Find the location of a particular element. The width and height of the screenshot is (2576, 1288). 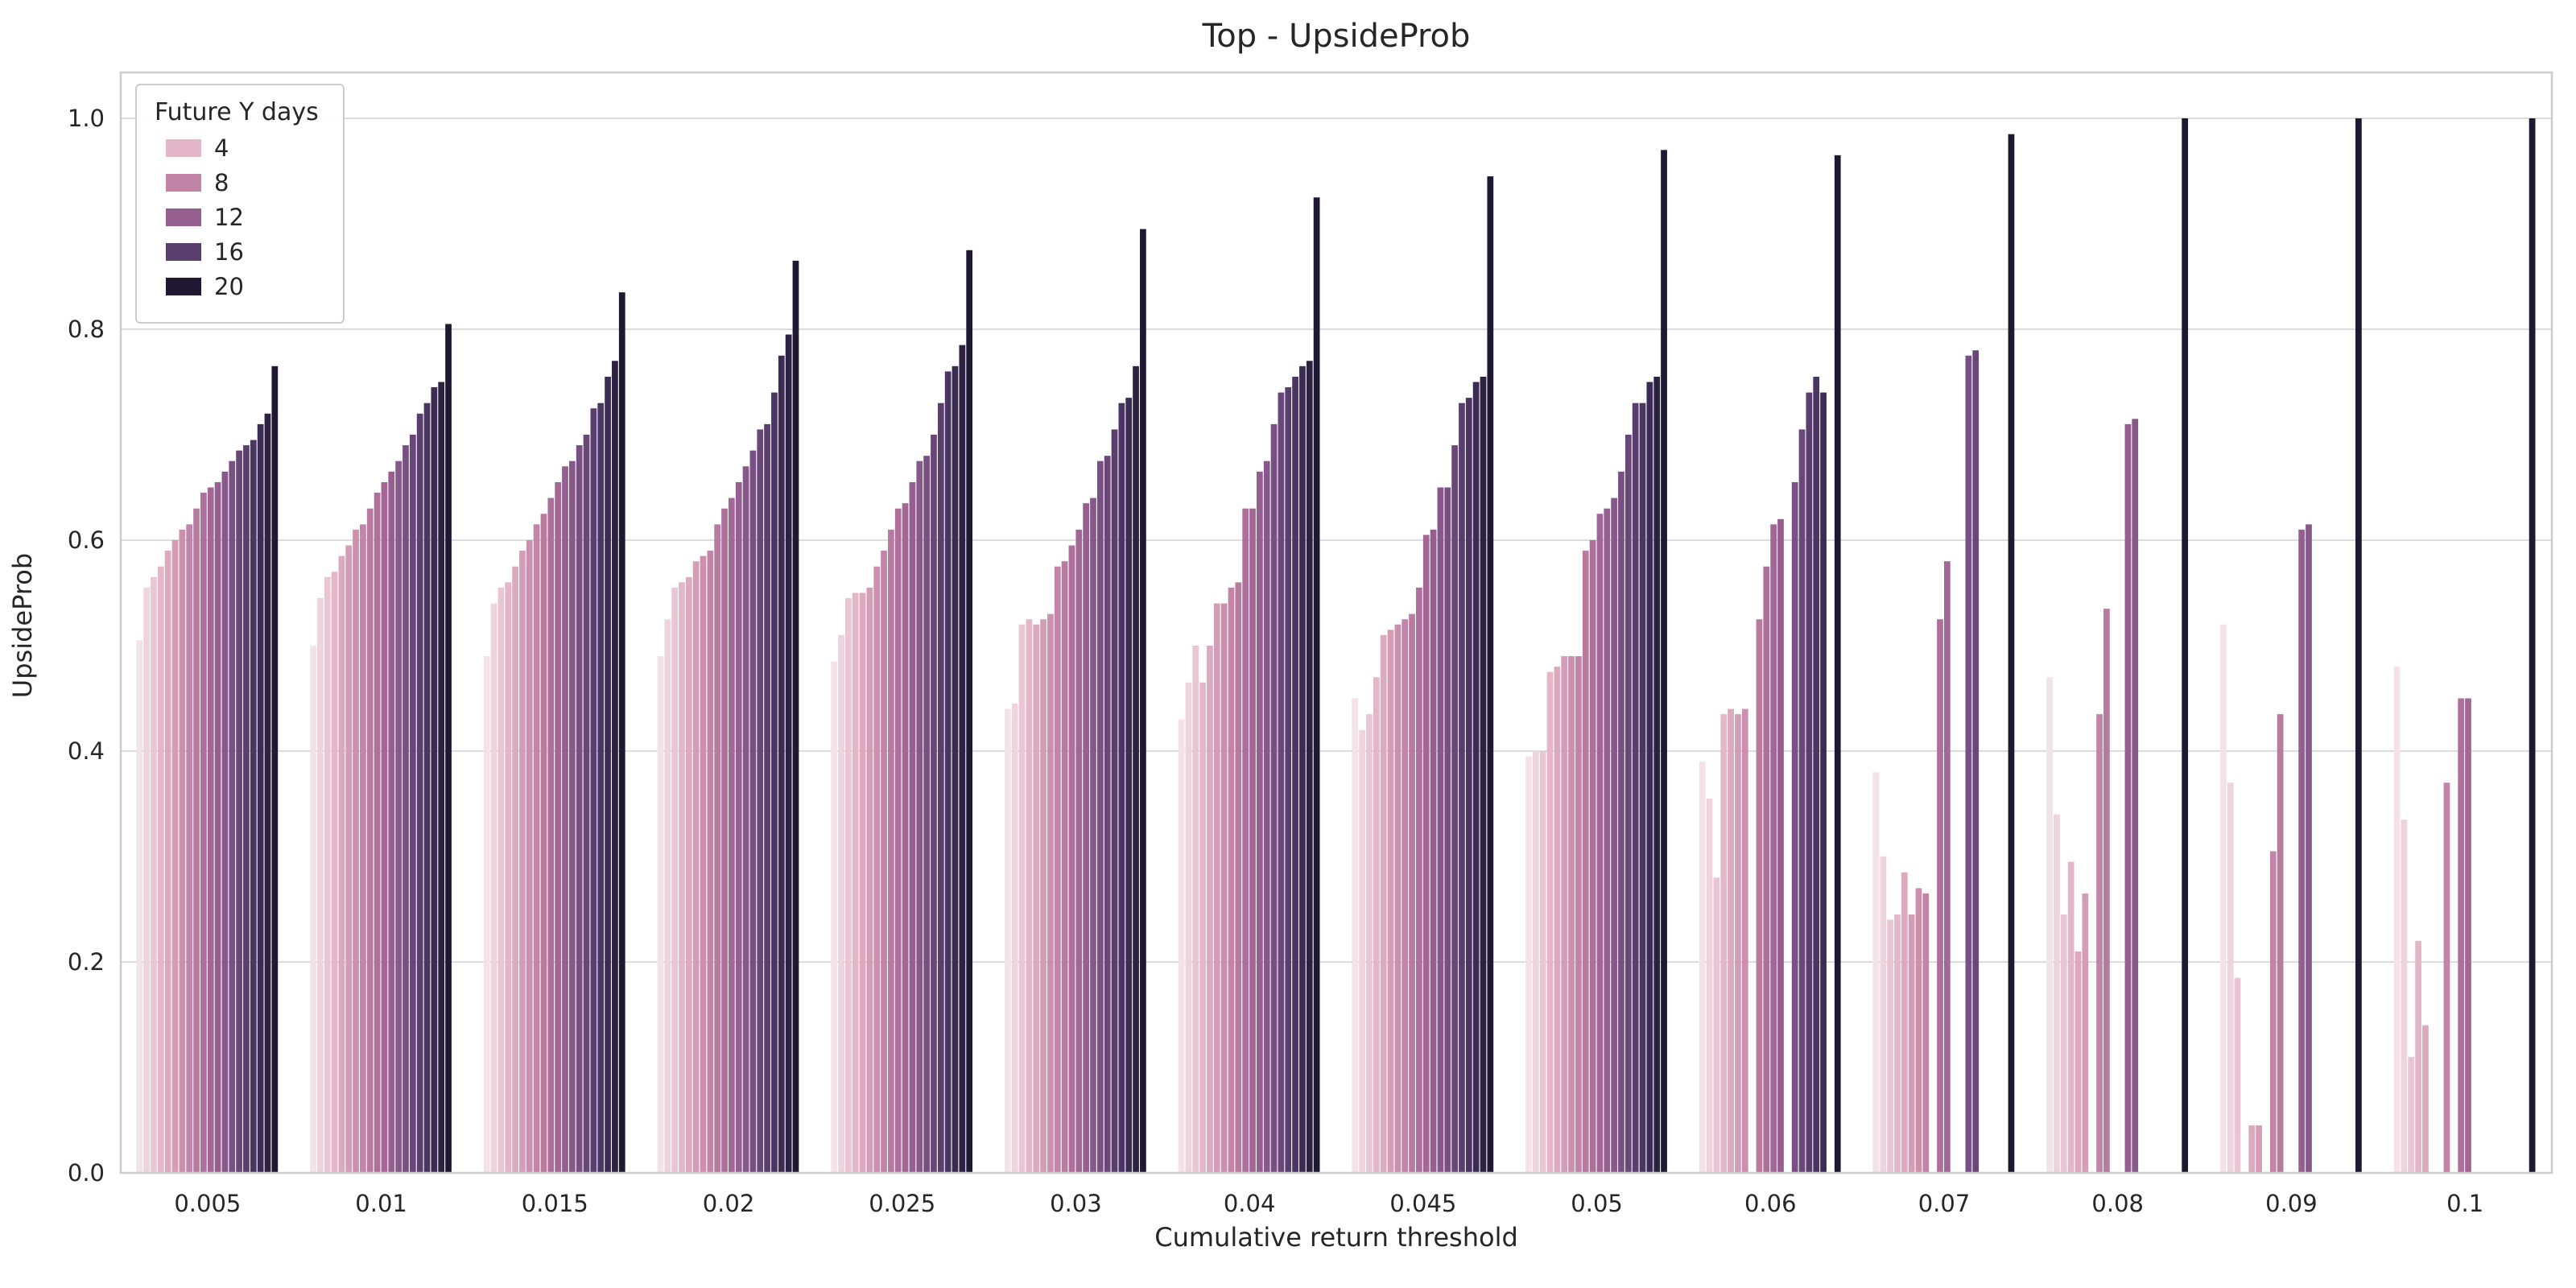

x-tick-label: 0.05 is located at coordinates (1597, 1203).